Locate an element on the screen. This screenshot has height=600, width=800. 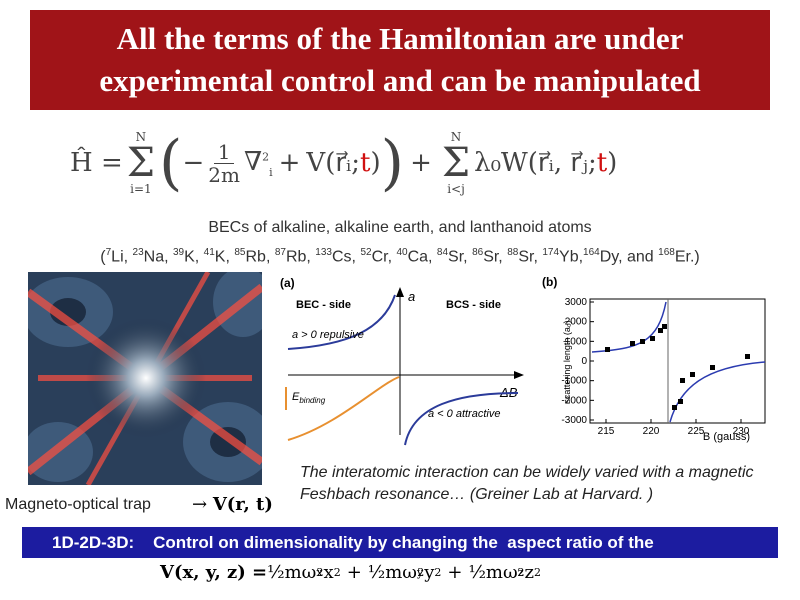
coordinate: x is located at coordinates (328, 572).